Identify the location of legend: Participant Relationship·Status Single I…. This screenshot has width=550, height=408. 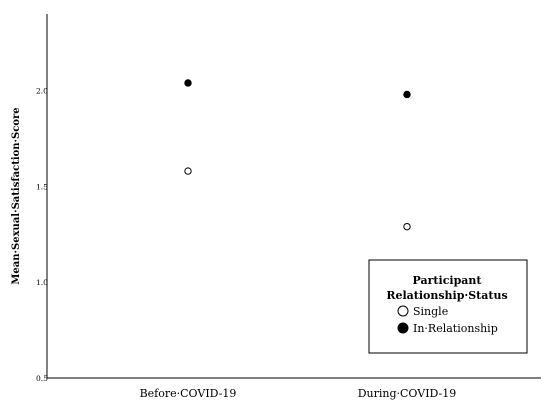
(448, 306).